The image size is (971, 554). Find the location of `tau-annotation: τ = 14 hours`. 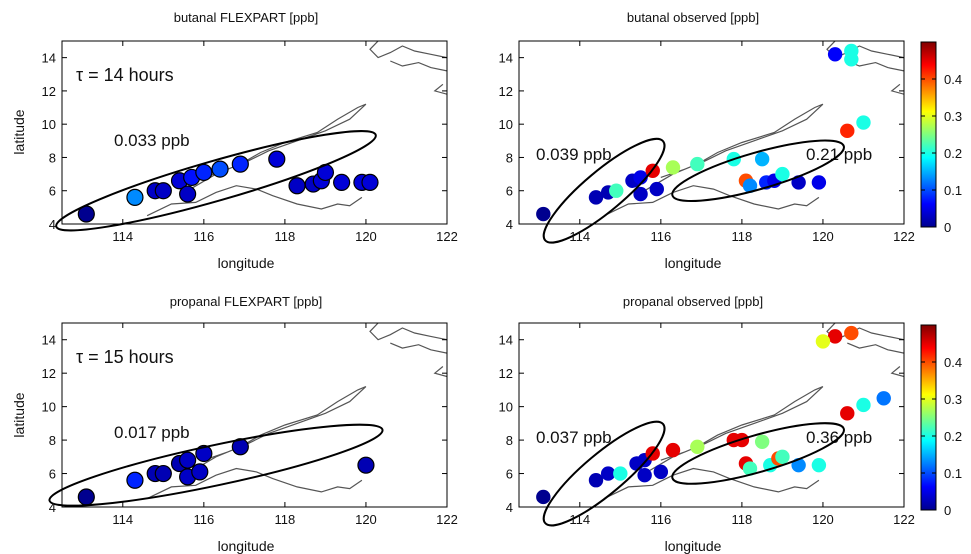

tau-annotation: τ = 14 hours is located at coordinates (125, 75).